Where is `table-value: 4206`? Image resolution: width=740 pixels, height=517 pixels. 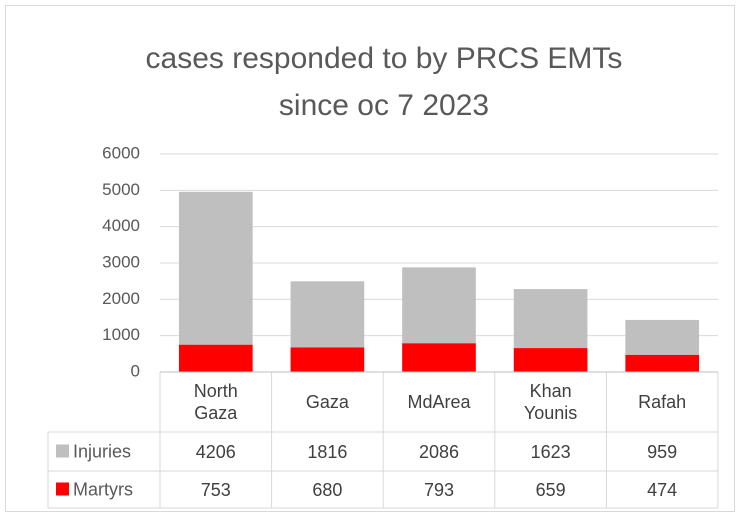
table-value: 4206 is located at coordinates (215, 451).